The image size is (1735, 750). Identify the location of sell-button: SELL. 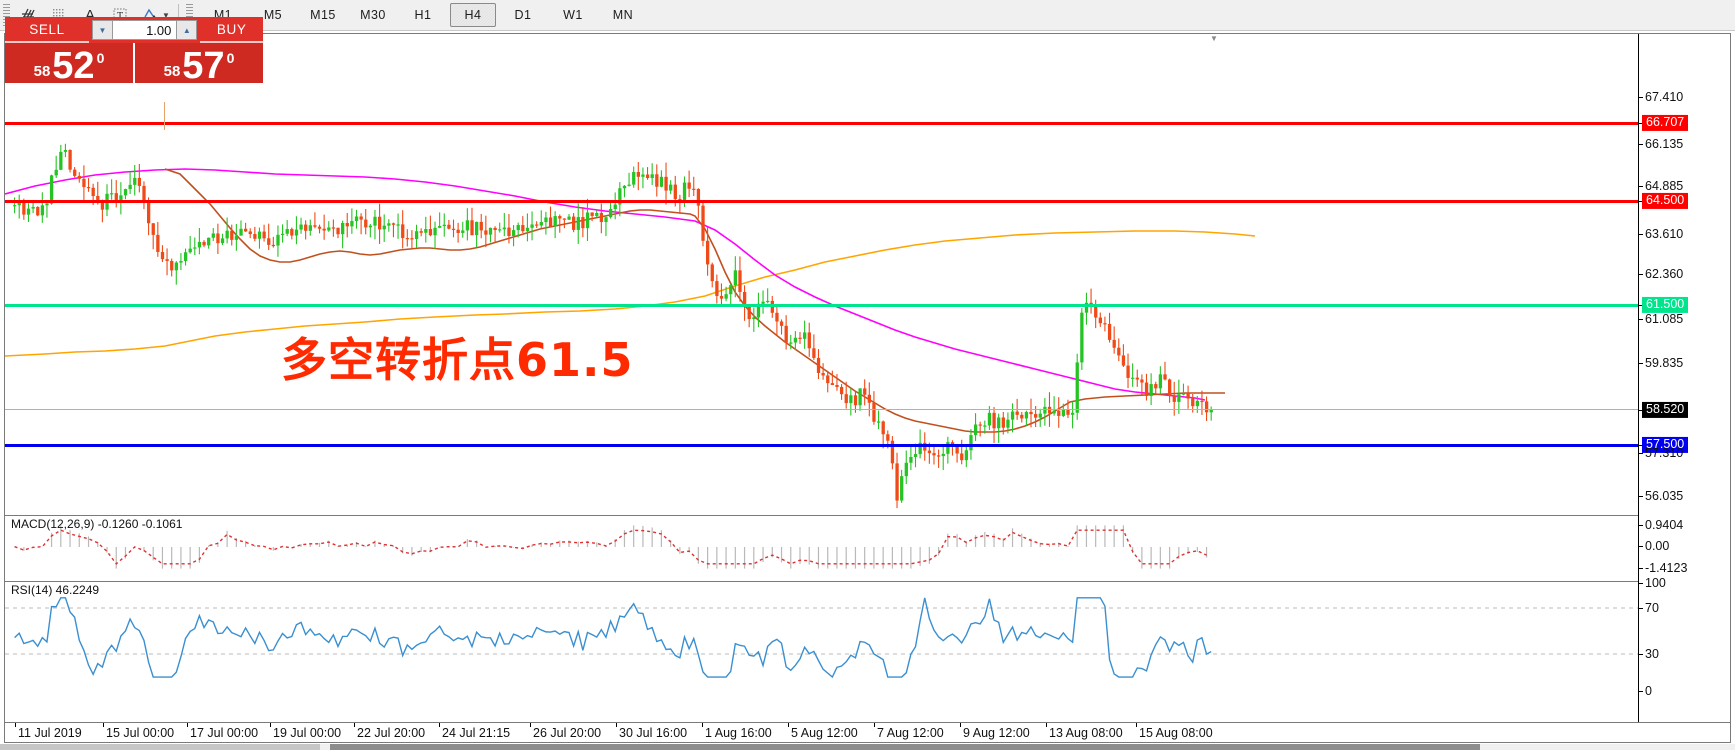
(47, 30).